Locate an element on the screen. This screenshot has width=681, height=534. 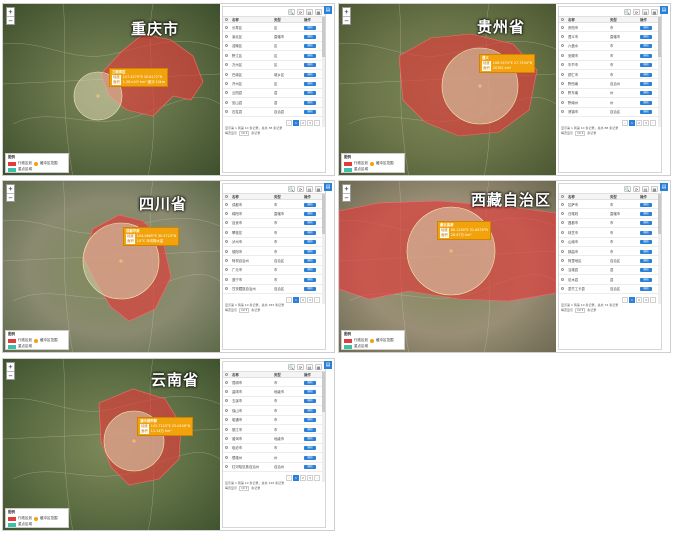
table-row: 攀枝花 市 编辑 is located at coordinates (274, 233).